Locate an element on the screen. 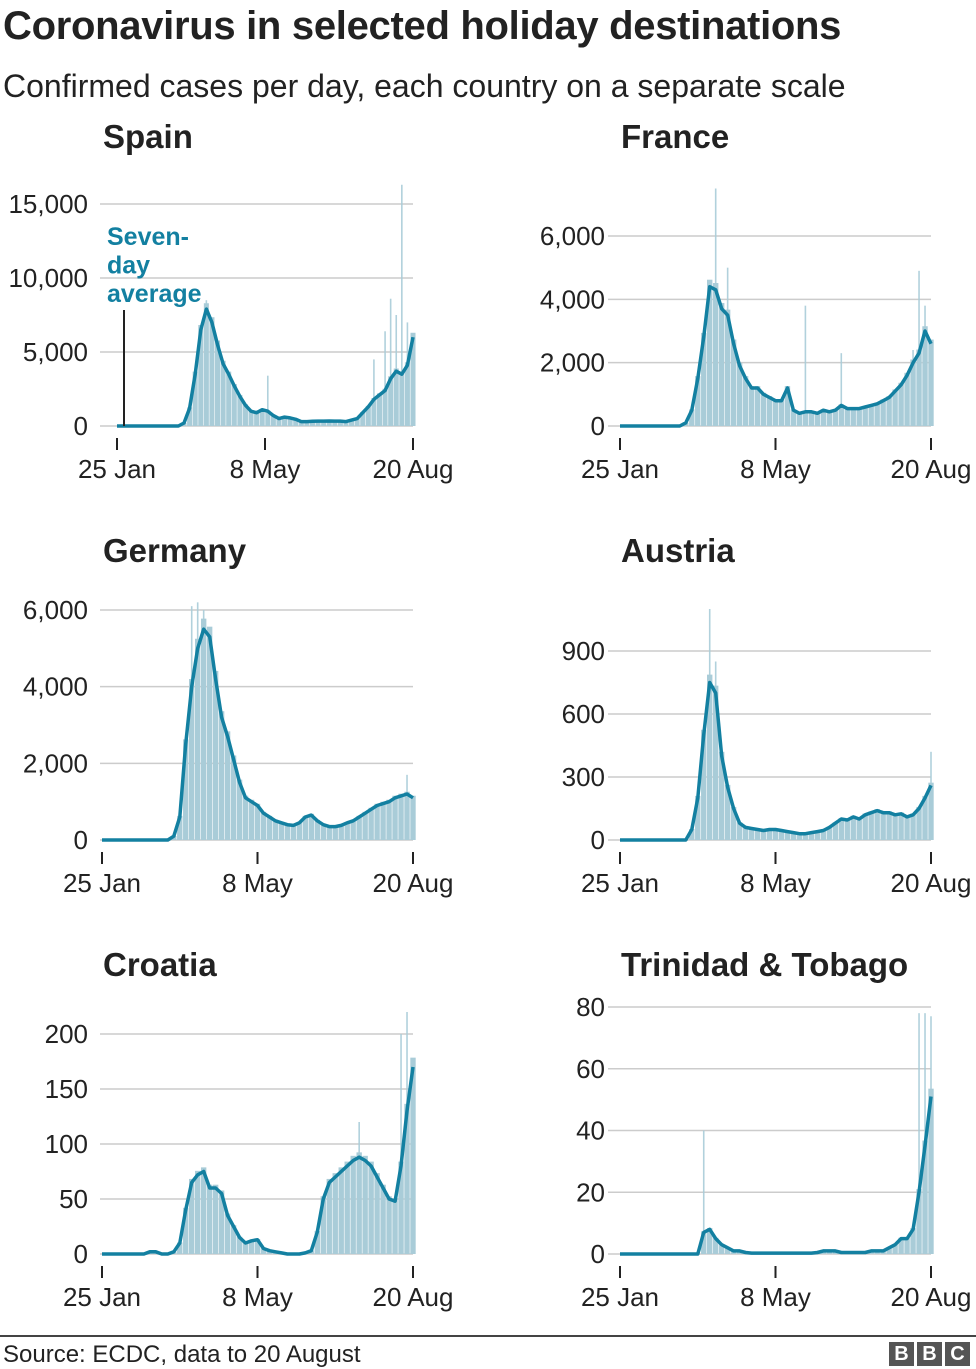 This screenshot has height=1369, width=976. footer-divider is located at coordinates (488, 1336).